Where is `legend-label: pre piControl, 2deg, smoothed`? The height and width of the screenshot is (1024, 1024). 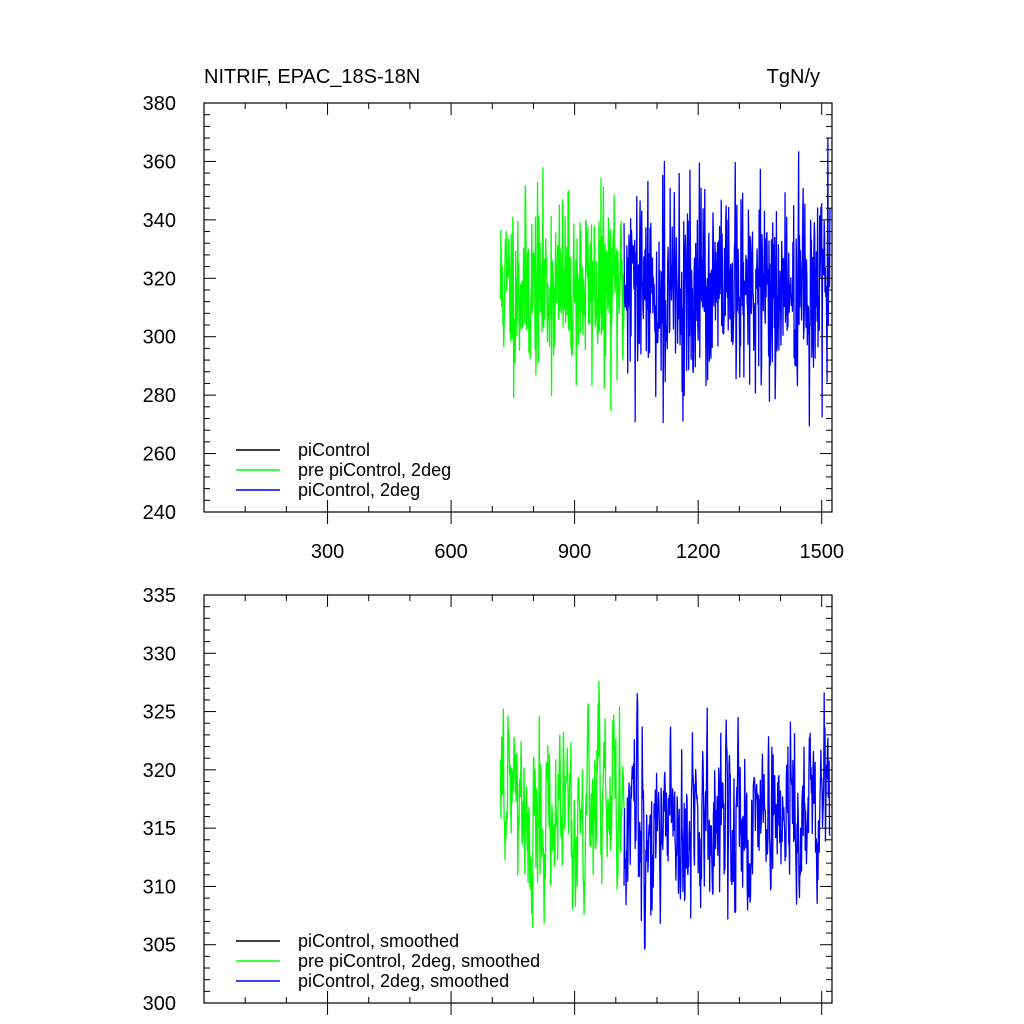 legend-label: pre piControl, 2deg, smoothed is located at coordinates (419, 961).